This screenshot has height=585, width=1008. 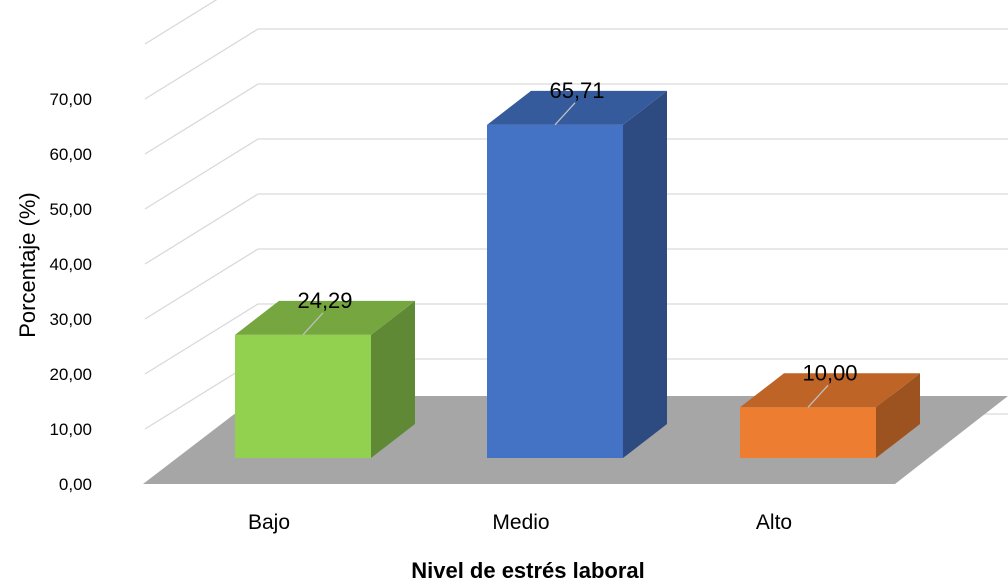 I want to click on y-tick-label: 50,00, so click(x=70, y=209).